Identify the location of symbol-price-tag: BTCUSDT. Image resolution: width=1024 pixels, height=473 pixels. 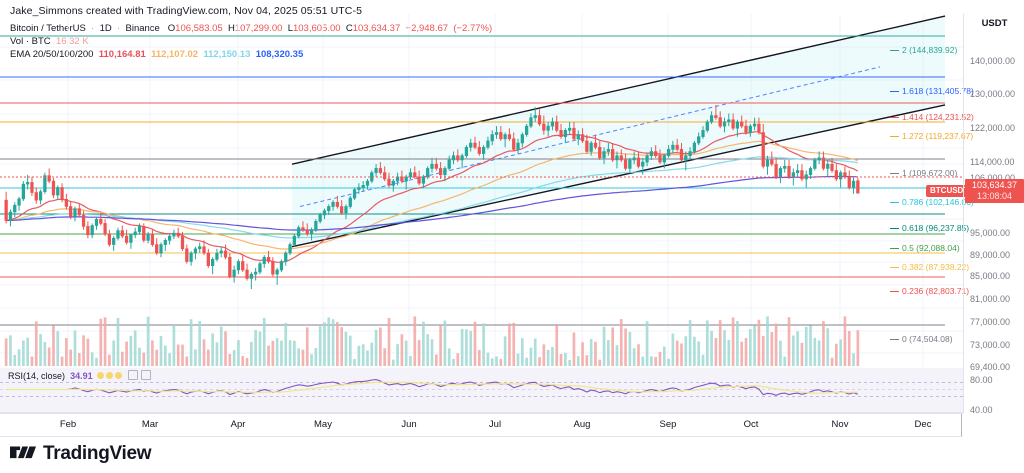
(949, 191).